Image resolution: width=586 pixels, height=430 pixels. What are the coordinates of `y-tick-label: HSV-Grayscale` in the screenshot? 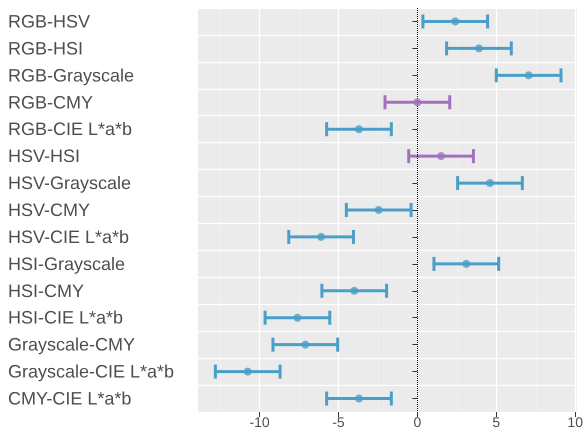 It's located at (70, 183).